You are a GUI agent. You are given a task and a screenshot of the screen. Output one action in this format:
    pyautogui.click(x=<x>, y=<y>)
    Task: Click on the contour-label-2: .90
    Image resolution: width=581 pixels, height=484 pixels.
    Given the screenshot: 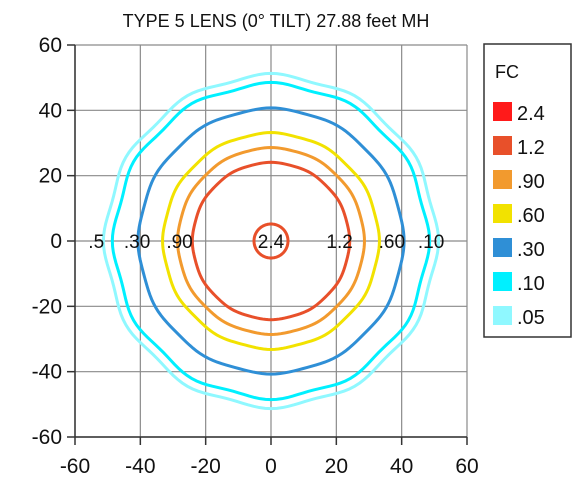 What is the action you would take?
    pyautogui.click(x=179, y=242)
    